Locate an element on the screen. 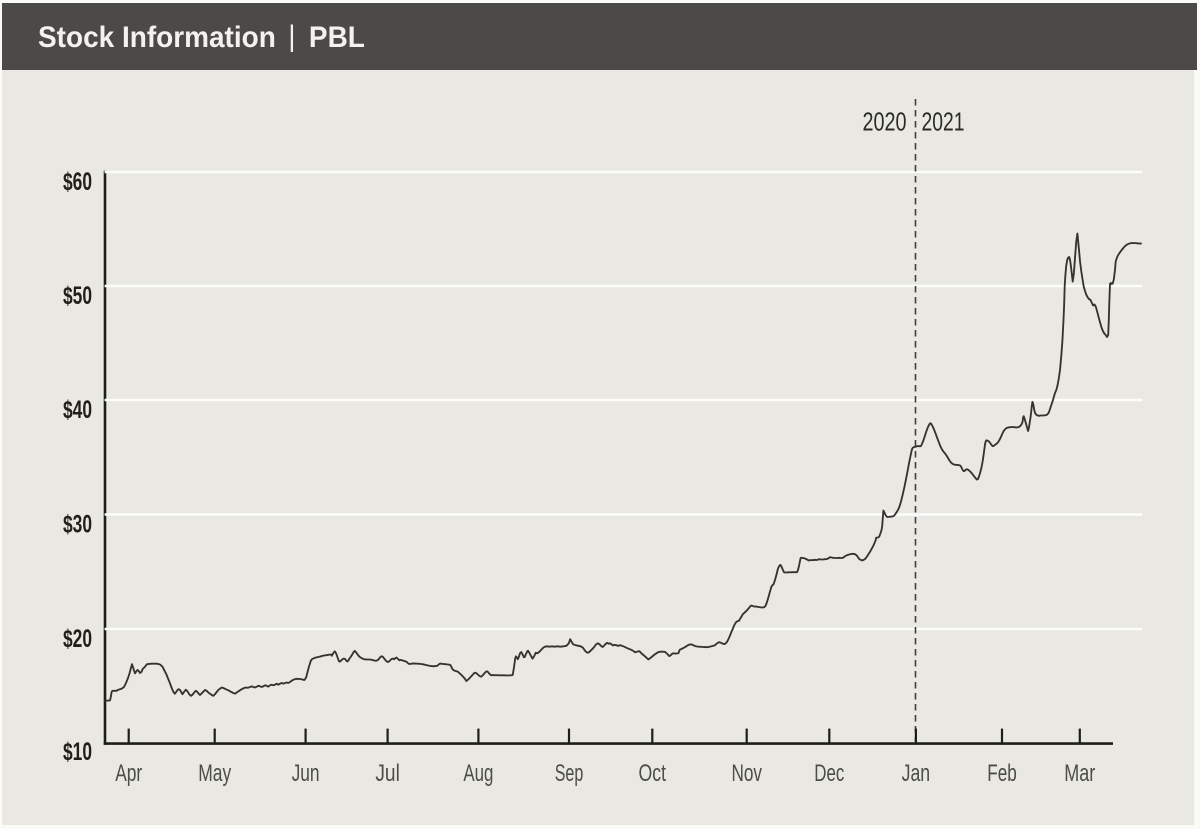 The width and height of the screenshot is (1200, 829). svg-text: $20 is located at coordinates (77, 639).